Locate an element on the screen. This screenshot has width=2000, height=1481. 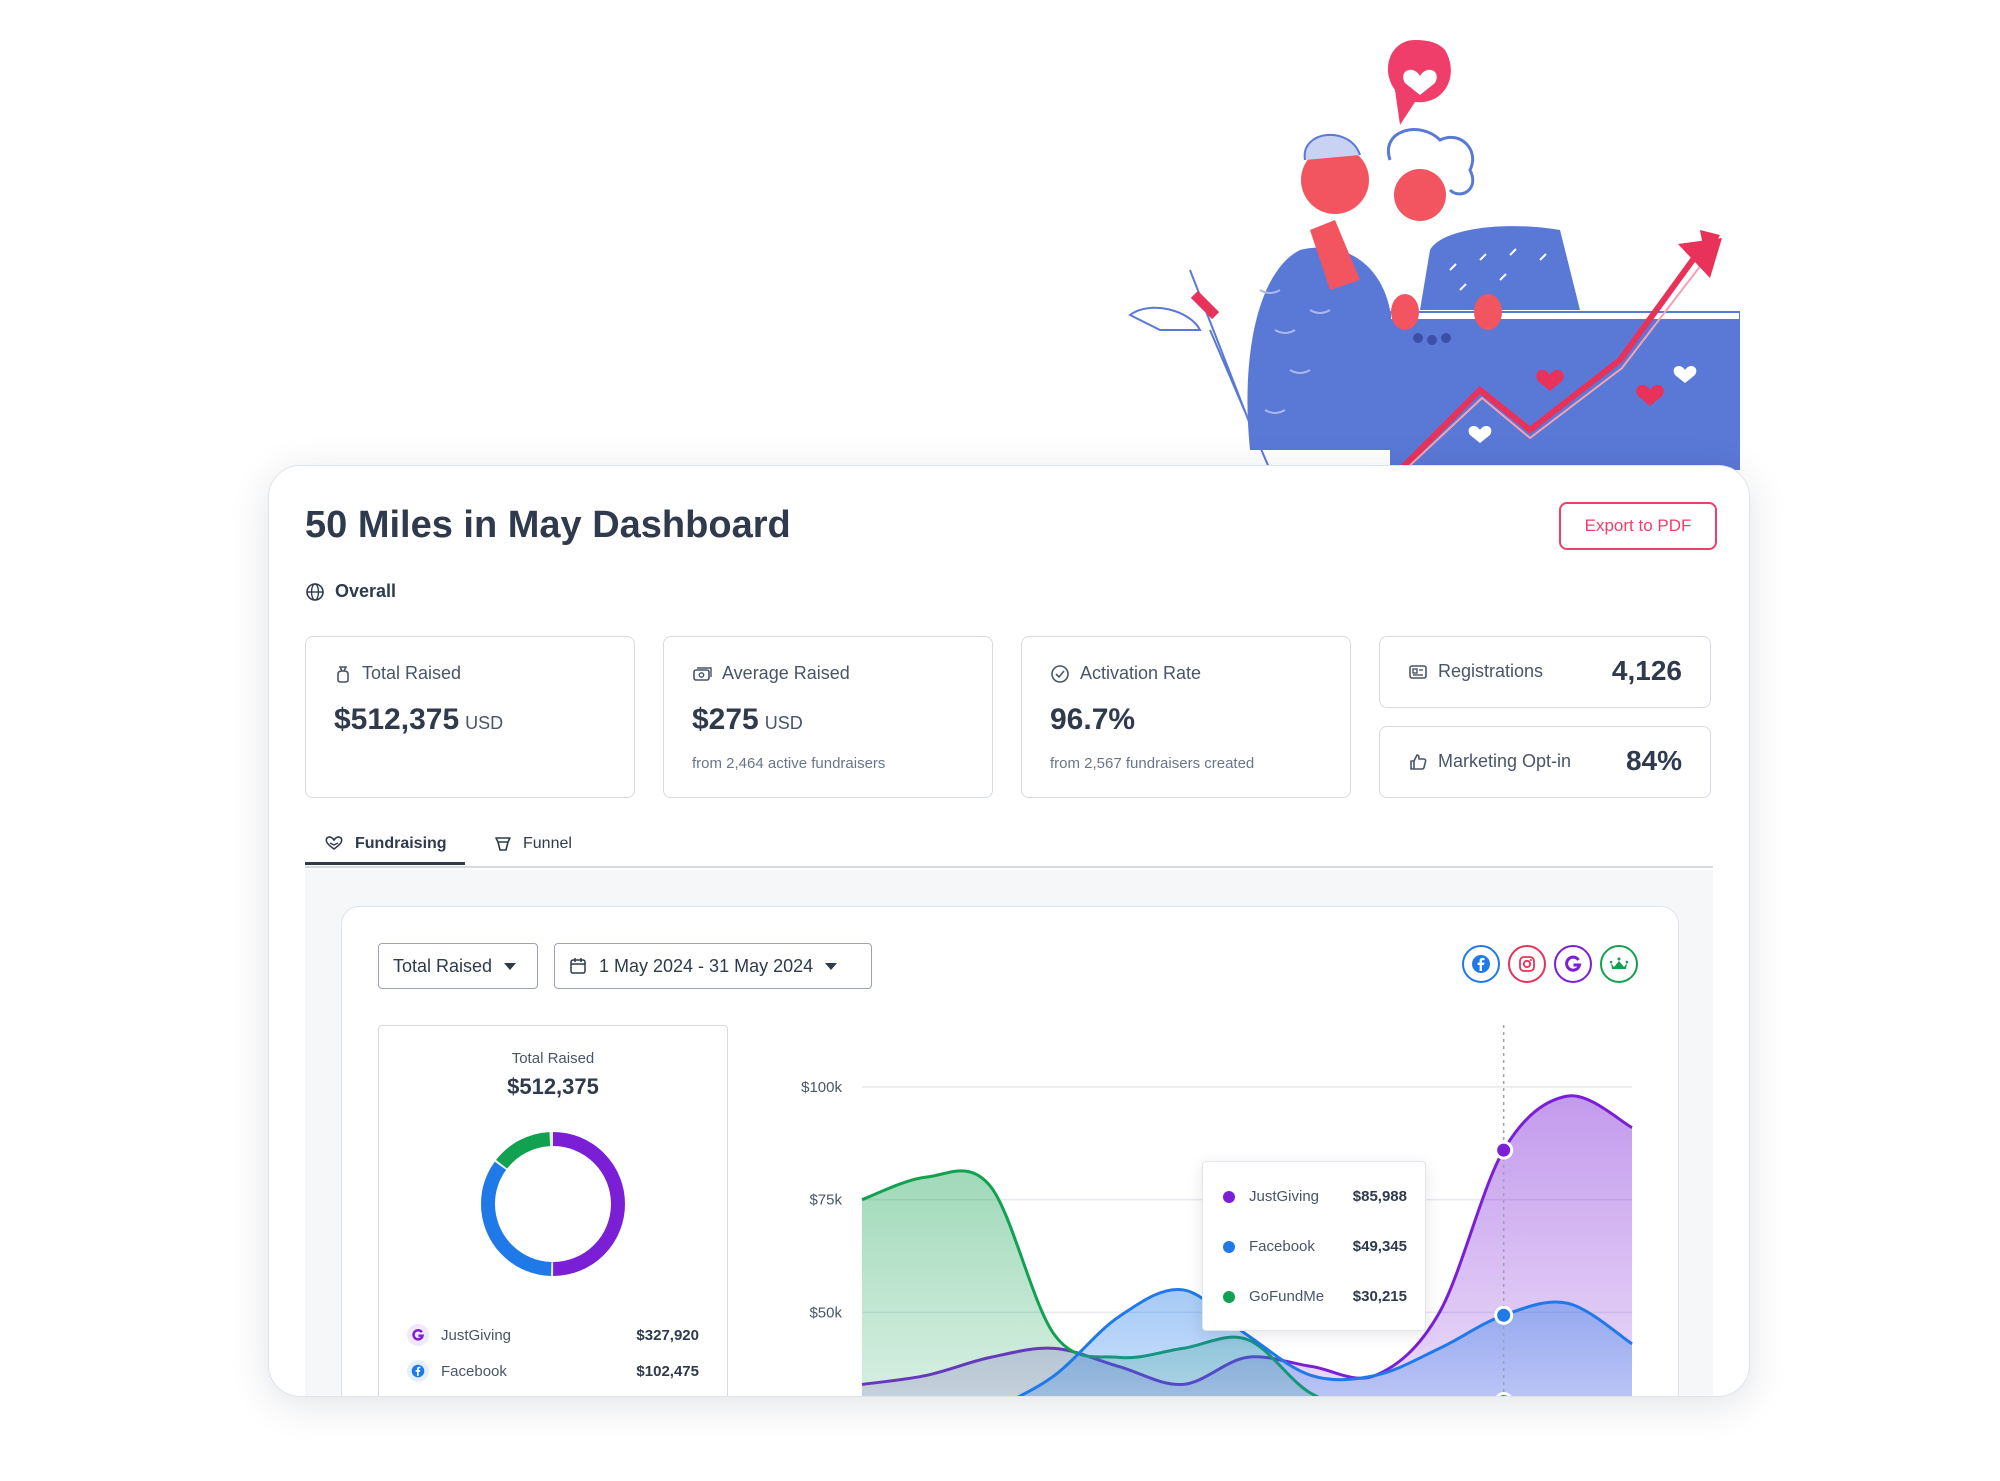
y-tick-label: $50k is located at coordinates (825, 1312).